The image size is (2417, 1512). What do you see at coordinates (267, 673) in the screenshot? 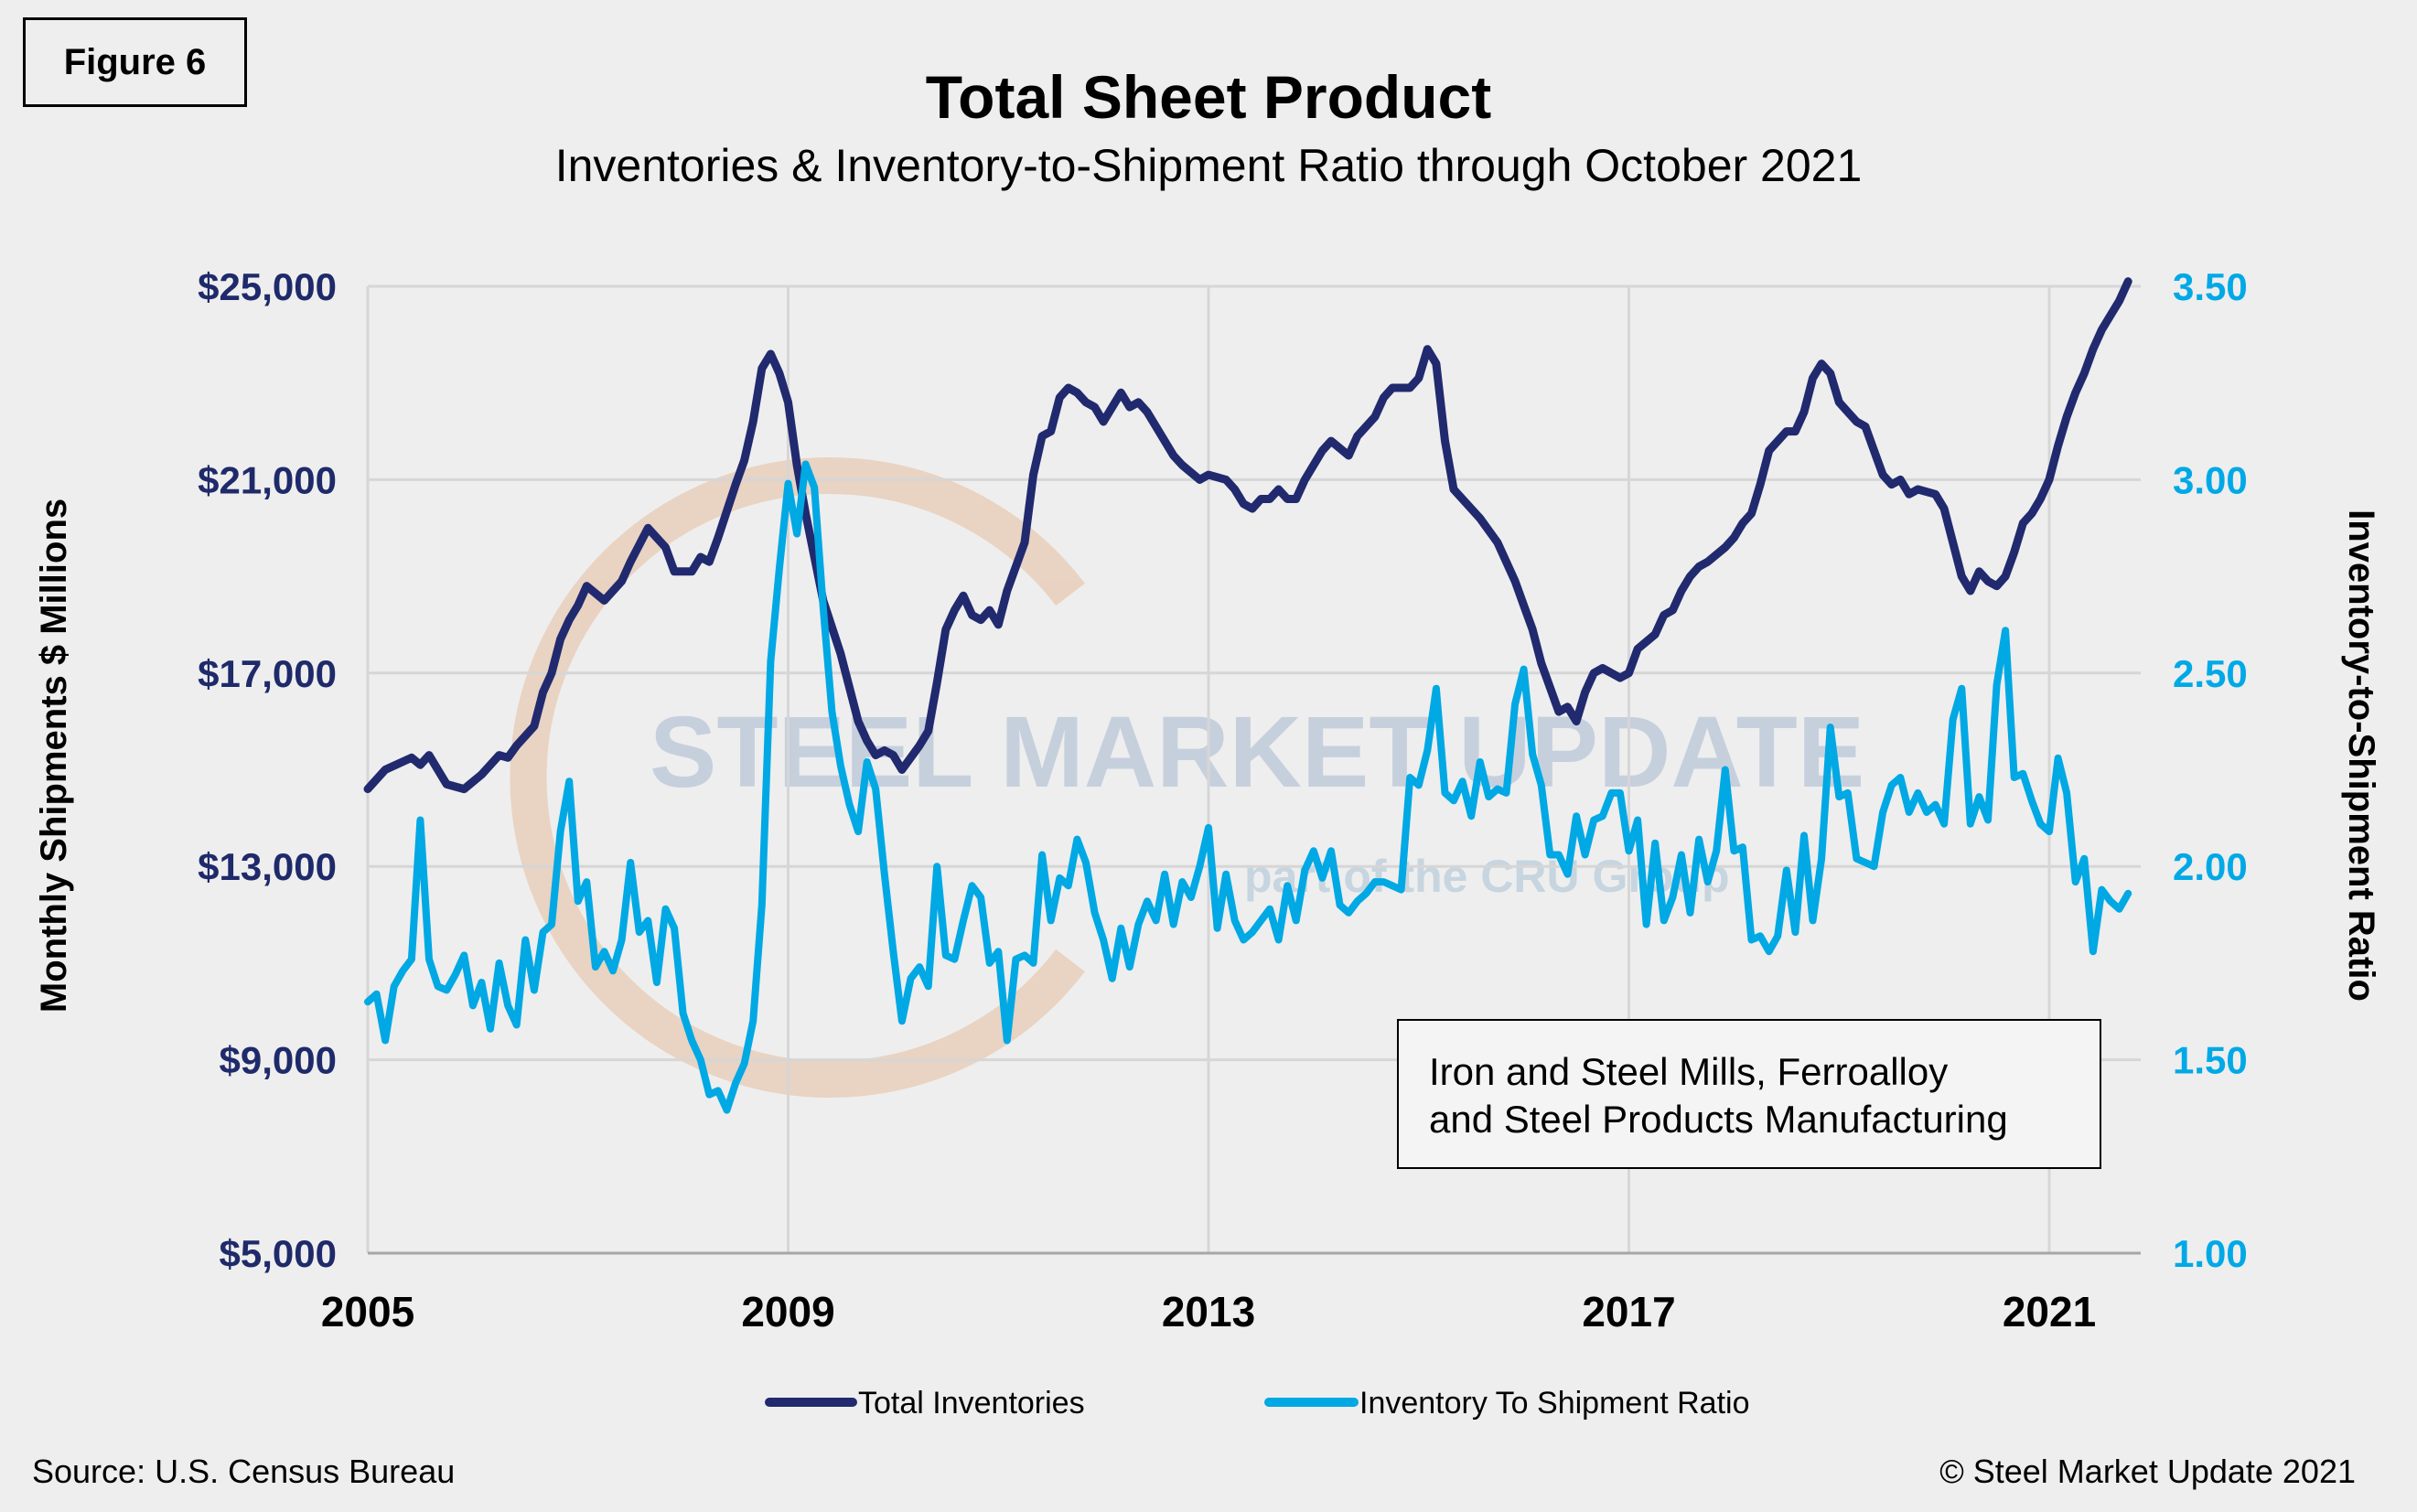
I see `y-tick-label-left: $17,000` at bounding box center [267, 673].